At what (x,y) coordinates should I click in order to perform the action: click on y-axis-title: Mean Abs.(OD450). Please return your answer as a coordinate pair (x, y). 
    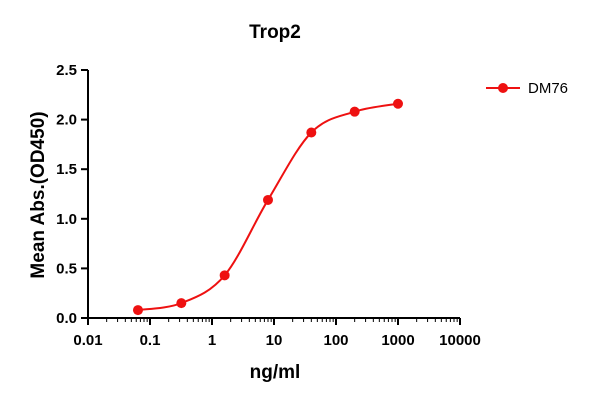
    Looking at the image, I should click on (38, 194).